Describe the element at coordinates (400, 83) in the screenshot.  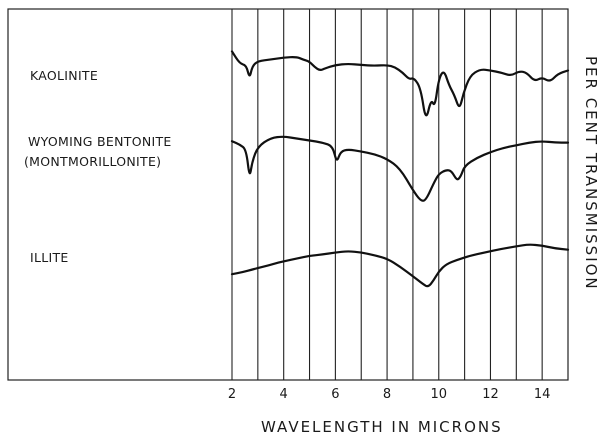
I see `series-line-kaolinite` at that location.